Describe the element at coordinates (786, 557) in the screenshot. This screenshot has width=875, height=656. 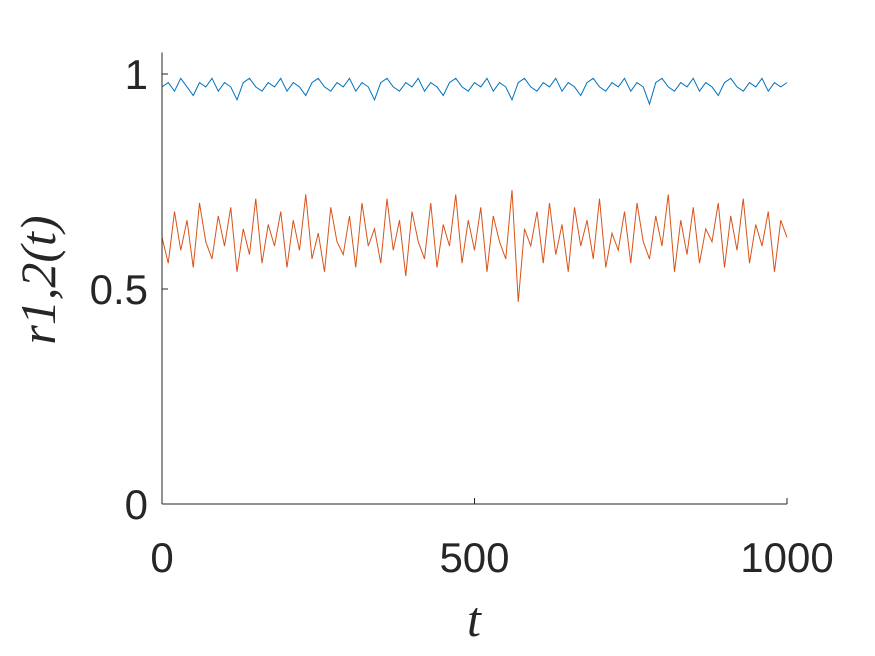
I see `x-tick-label: 1000` at that location.